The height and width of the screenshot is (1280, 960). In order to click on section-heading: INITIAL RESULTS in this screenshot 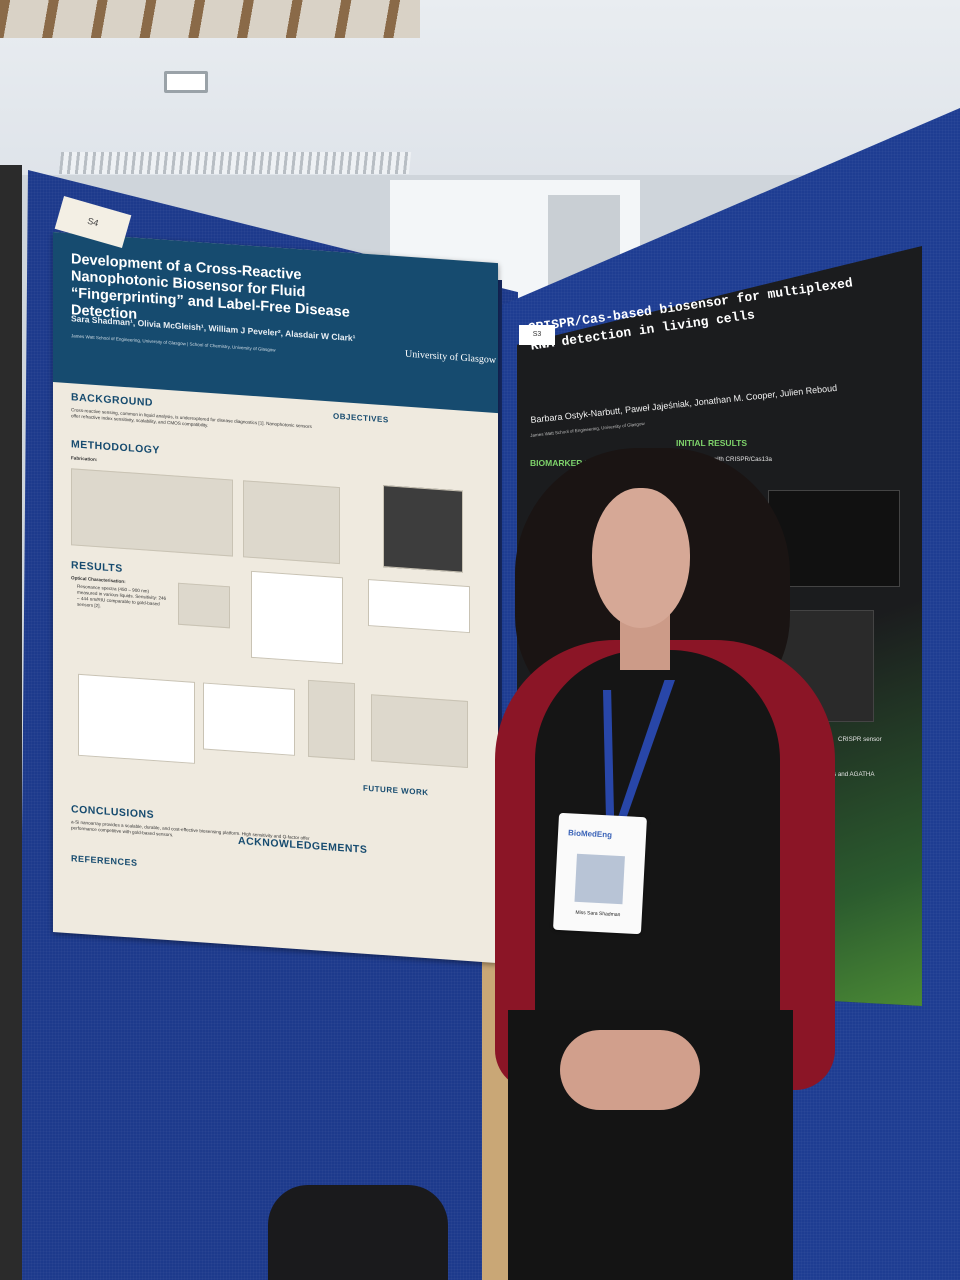, I will do `click(711, 443)`.